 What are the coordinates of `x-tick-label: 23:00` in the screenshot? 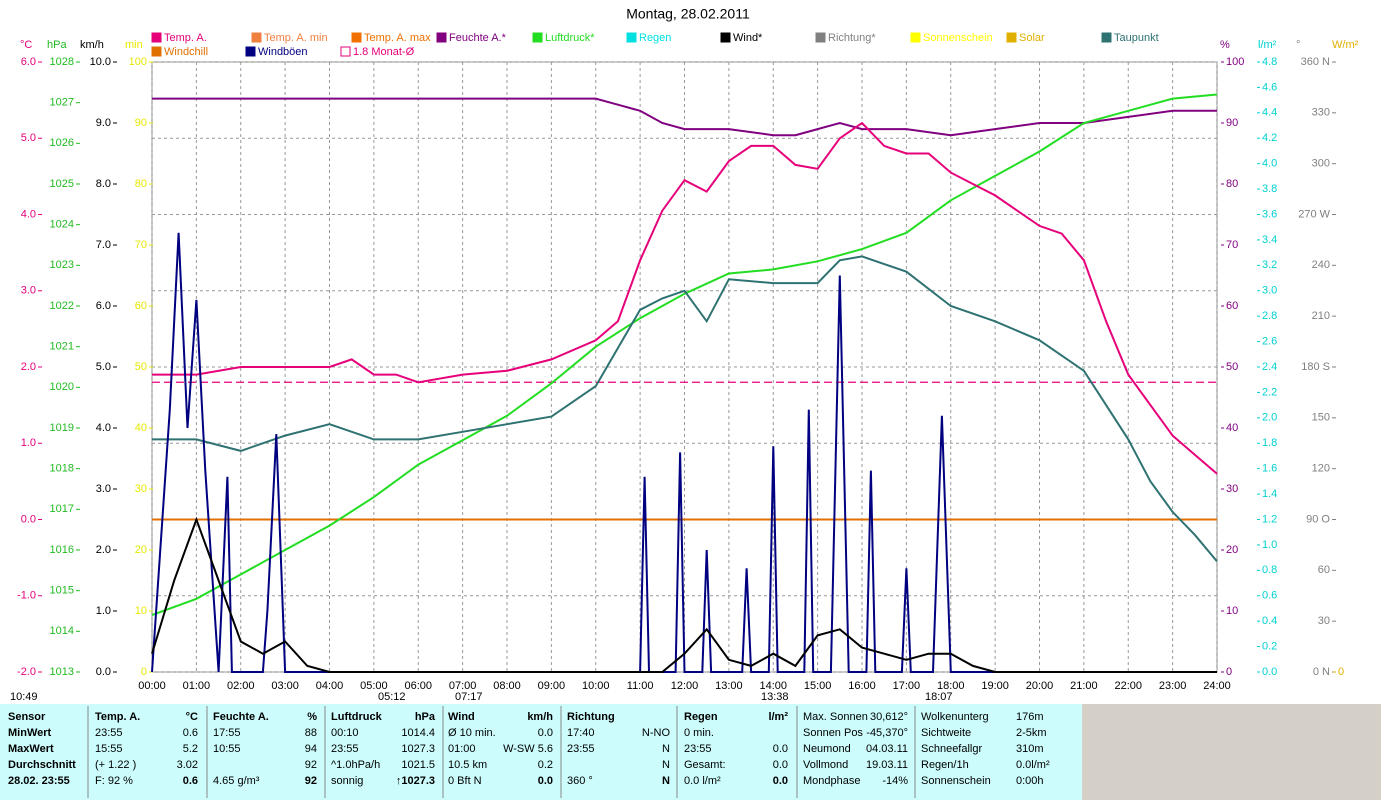 It's located at (1173, 686).